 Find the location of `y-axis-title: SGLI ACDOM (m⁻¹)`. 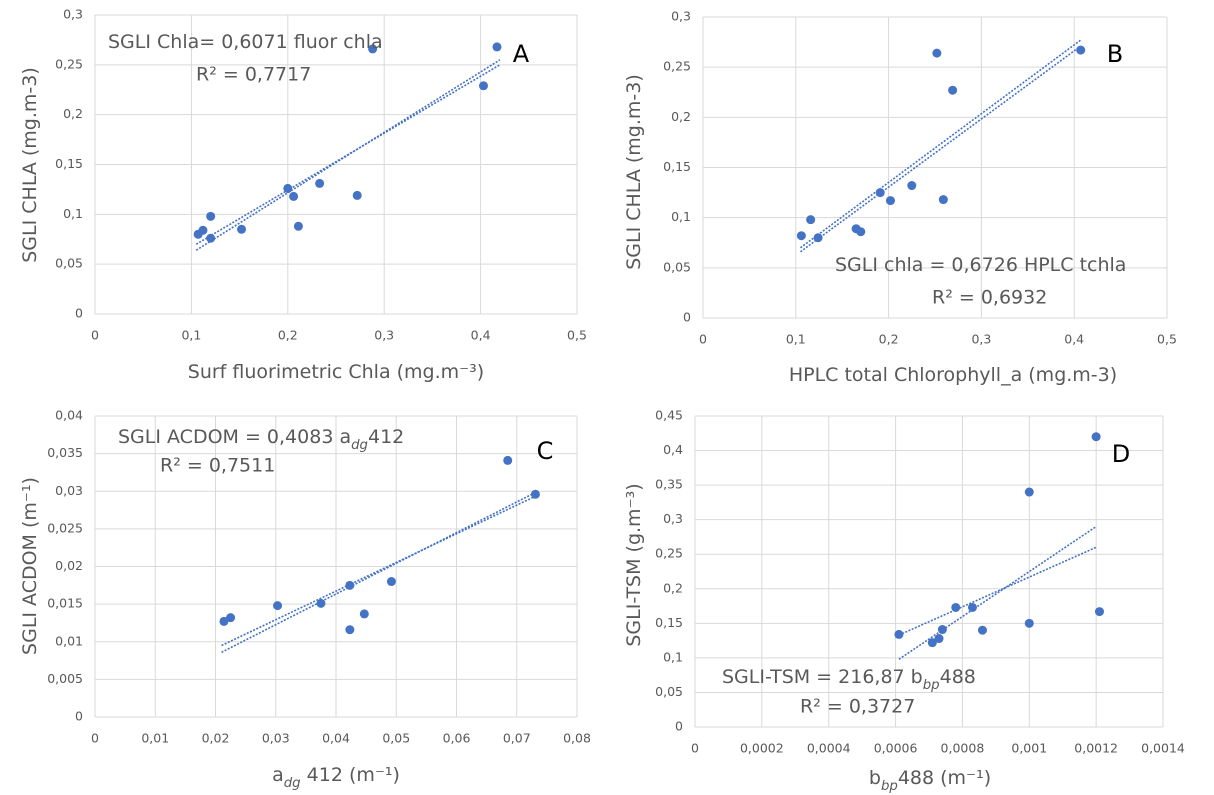

y-axis-title: SGLI ACDOM (m⁻¹) is located at coordinates (30, 566).